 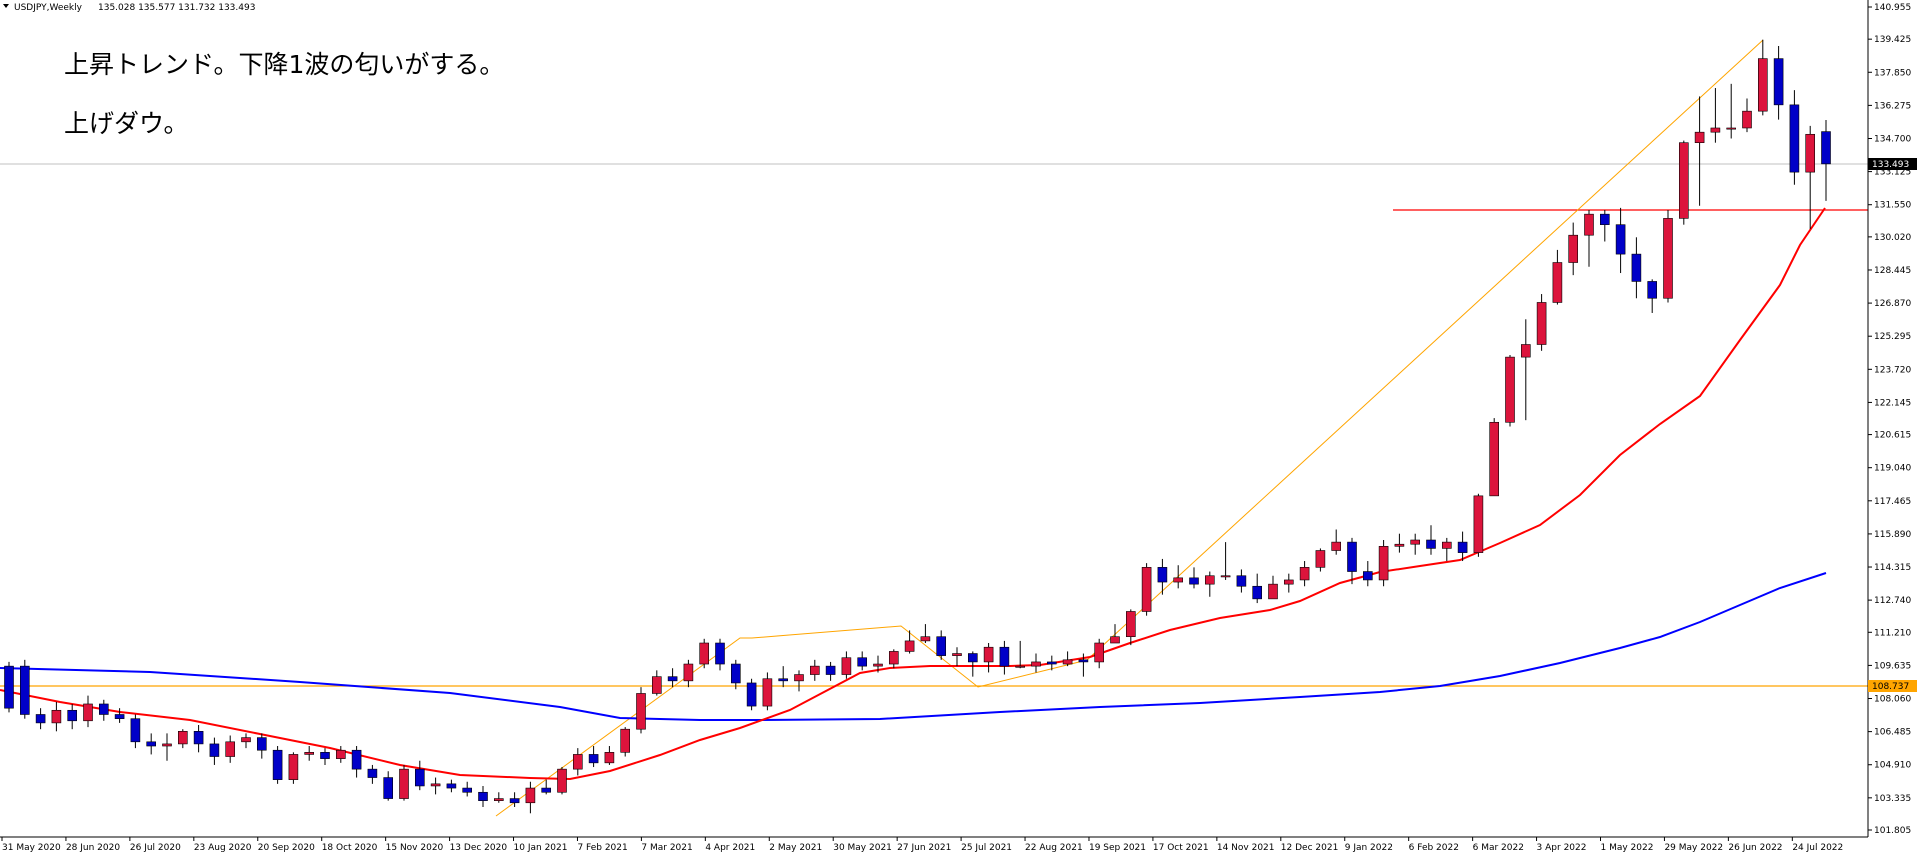 What do you see at coordinates (1892, 206) in the screenshot?
I see `price-tick-label: 131.550` at bounding box center [1892, 206].